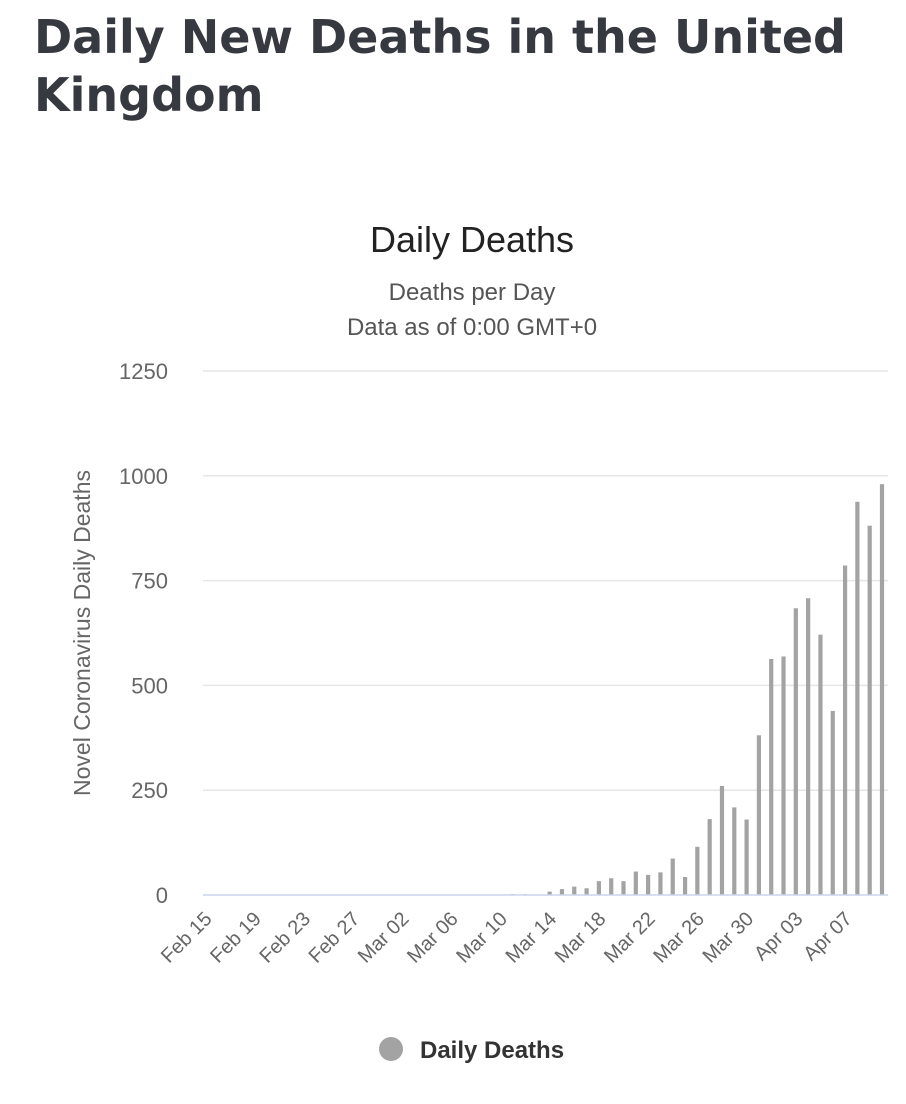 This screenshot has height=1104, width=906. I want to click on y-tick-label: 500, so click(149, 685).